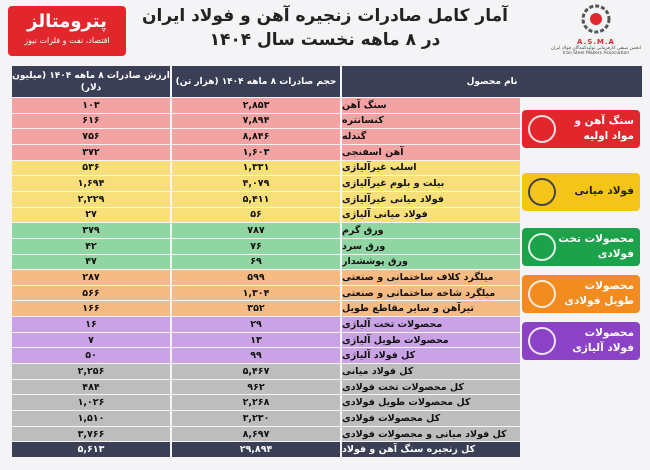 The image size is (650, 470). I want to click on product-name: کل زنجیره سنگ آهن و فولاد, so click(431, 449).